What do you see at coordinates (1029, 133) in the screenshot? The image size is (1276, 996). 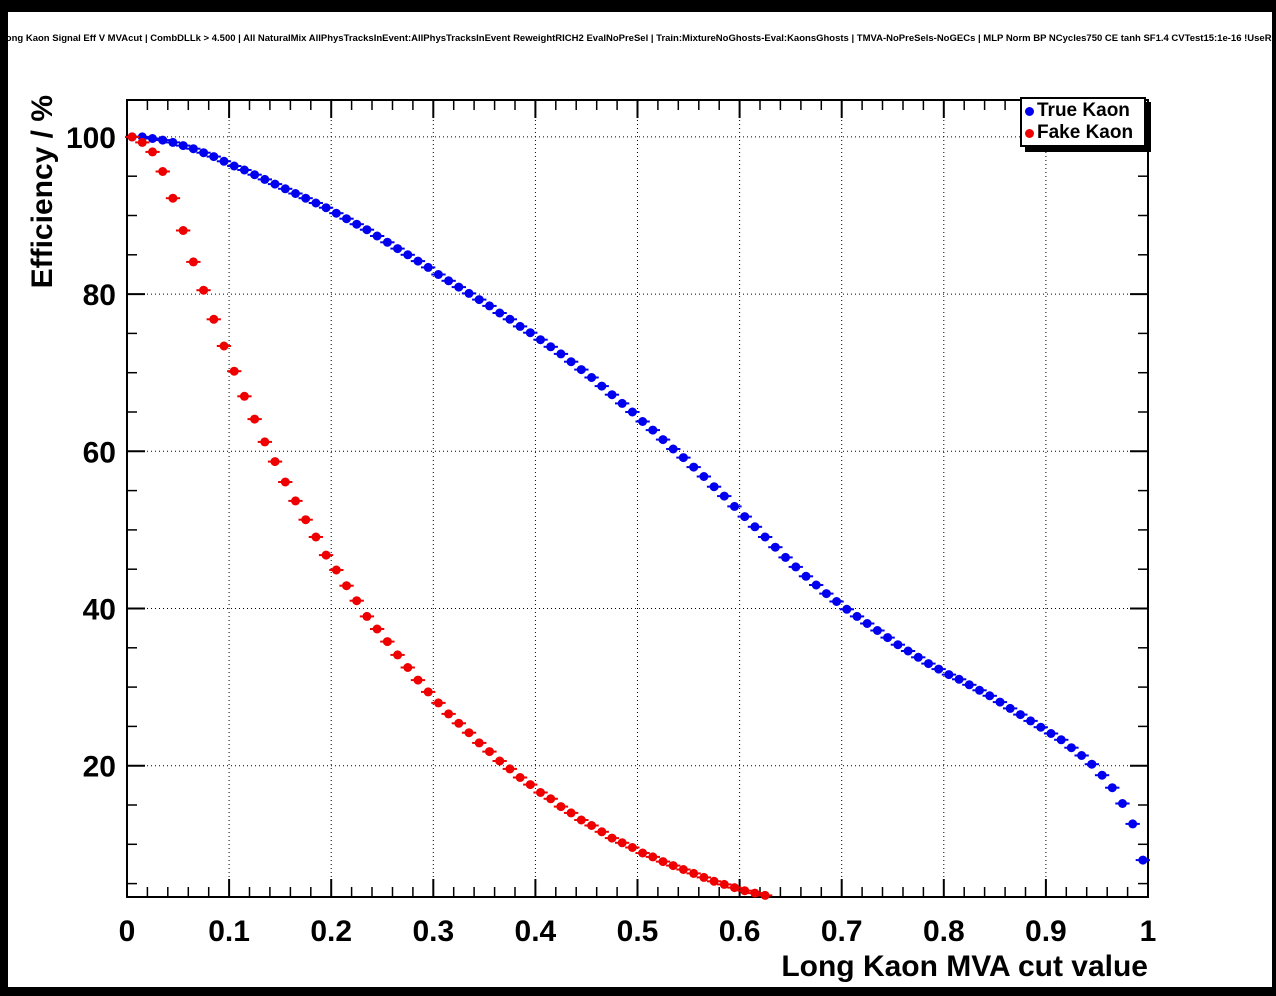 I see `fake-kaon-marker-icon` at bounding box center [1029, 133].